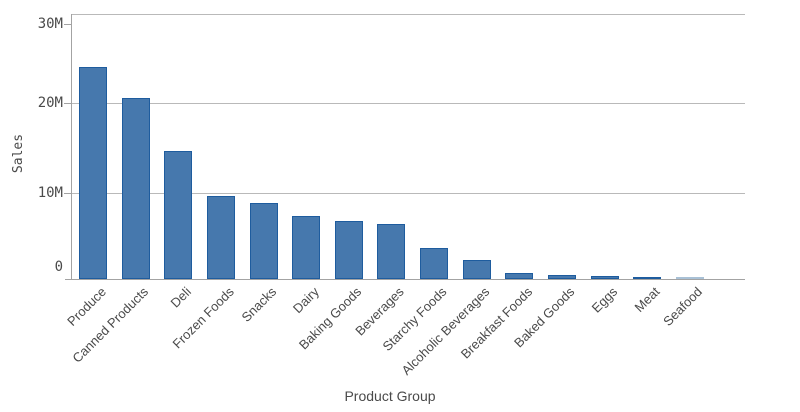 The width and height of the screenshot is (800, 412). What do you see at coordinates (259, 304) in the screenshot?
I see `x-axis-label: Snacks` at bounding box center [259, 304].